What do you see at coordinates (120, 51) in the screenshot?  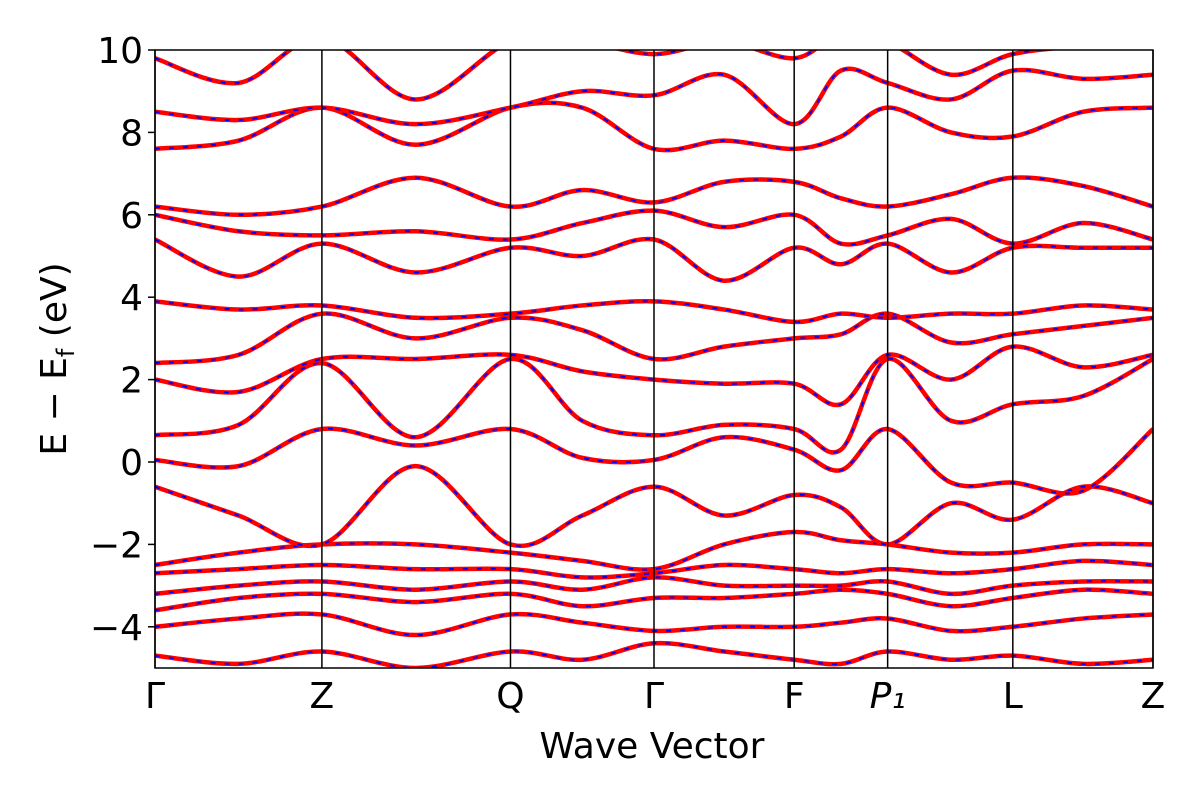 I see `y-tick-label: 10` at bounding box center [120, 51].